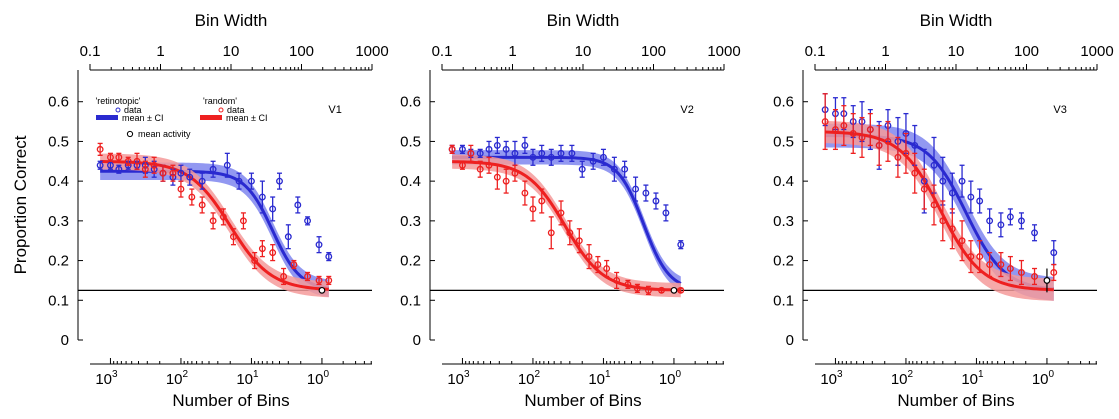 The width and height of the screenshot is (1119, 419). What do you see at coordinates (301, 51) in the screenshot?
I see `top-axis-tick-label: 100` at bounding box center [301, 51].